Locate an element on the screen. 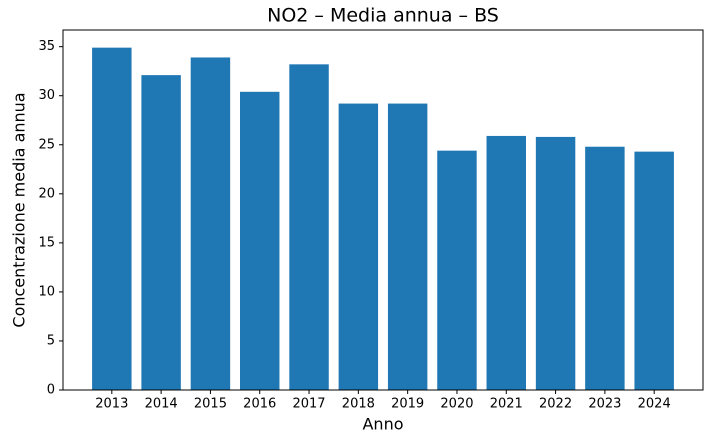  y-tick-label: 10 is located at coordinates (46, 291).